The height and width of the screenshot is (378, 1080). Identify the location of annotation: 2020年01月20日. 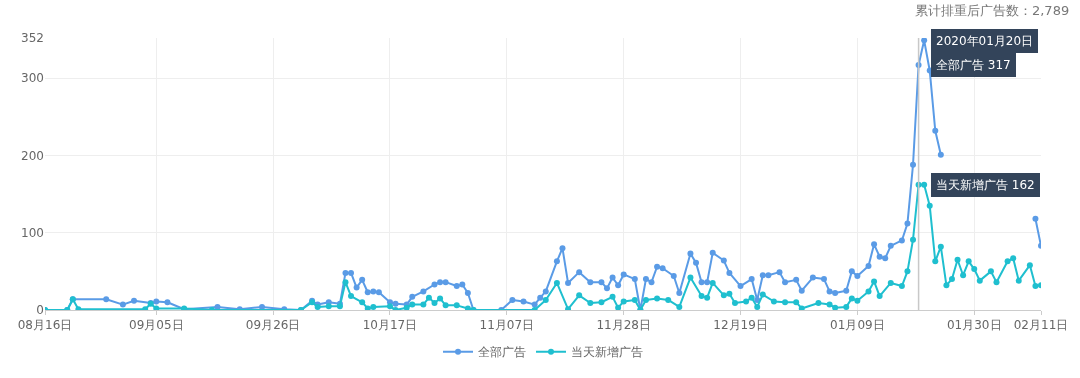
(985, 41).